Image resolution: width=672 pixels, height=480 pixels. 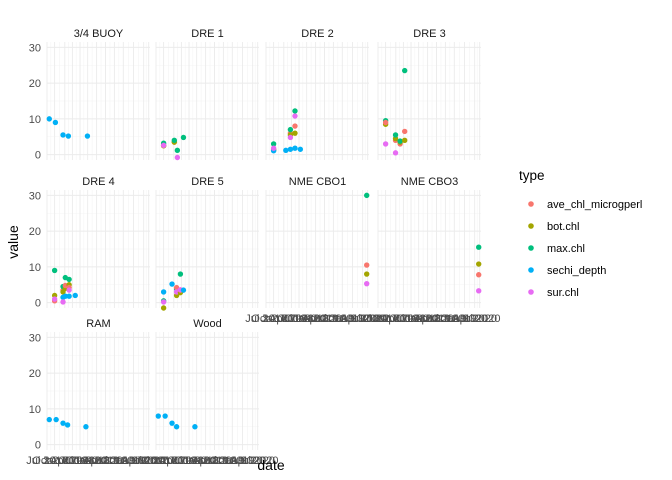 I want to click on facet-strip-label: DRE 1, so click(x=207, y=34).